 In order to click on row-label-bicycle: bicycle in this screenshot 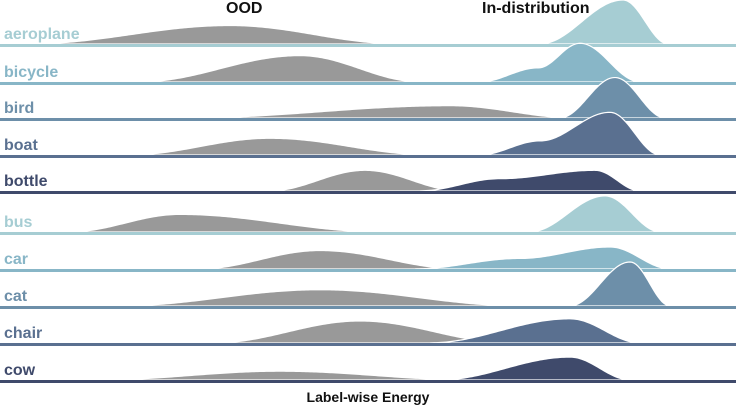, I will do `click(31, 72)`.